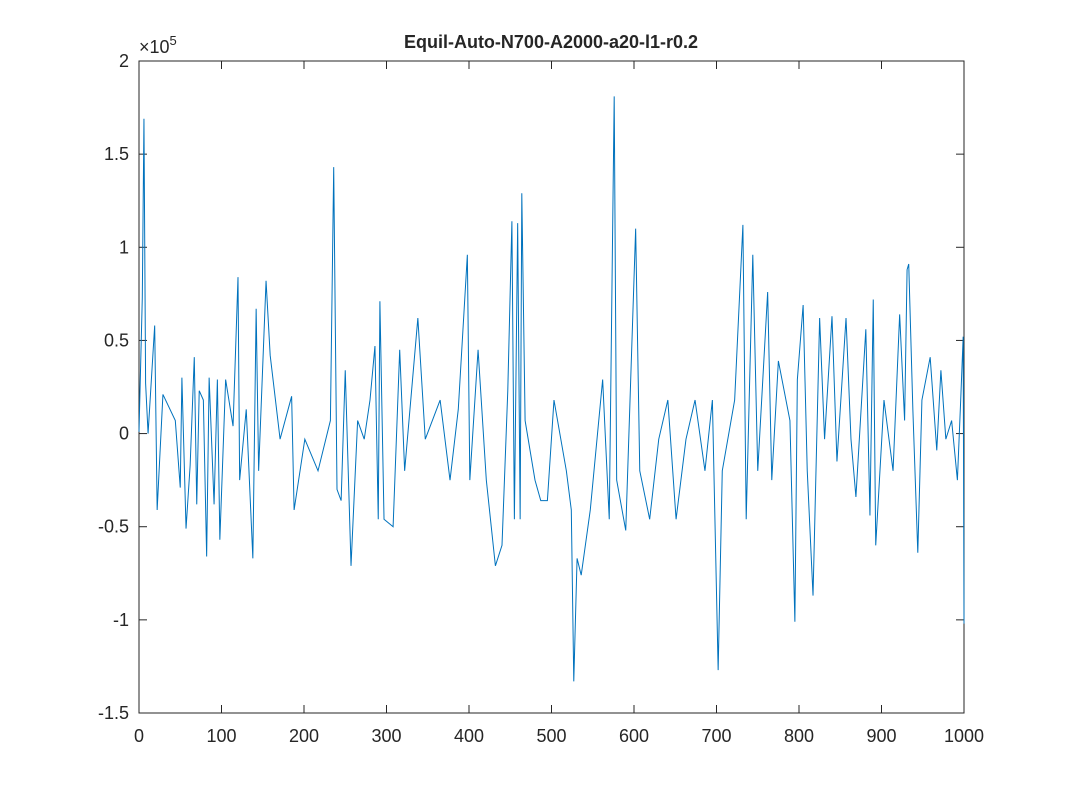 The width and height of the screenshot is (1067, 805). What do you see at coordinates (716, 736) in the screenshot?
I see `x-tick-label: 700` at bounding box center [716, 736].